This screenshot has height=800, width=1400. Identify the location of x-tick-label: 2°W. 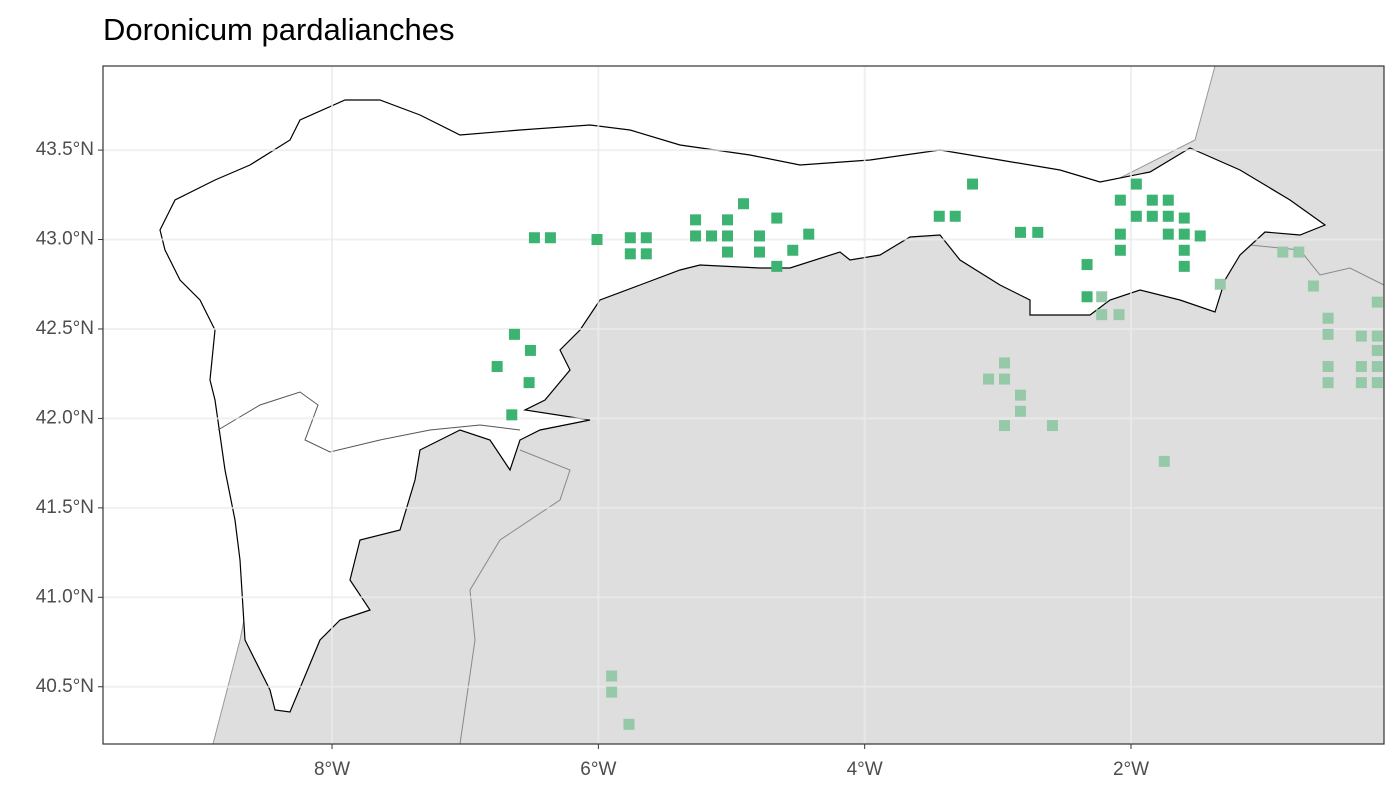
(1131, 769).